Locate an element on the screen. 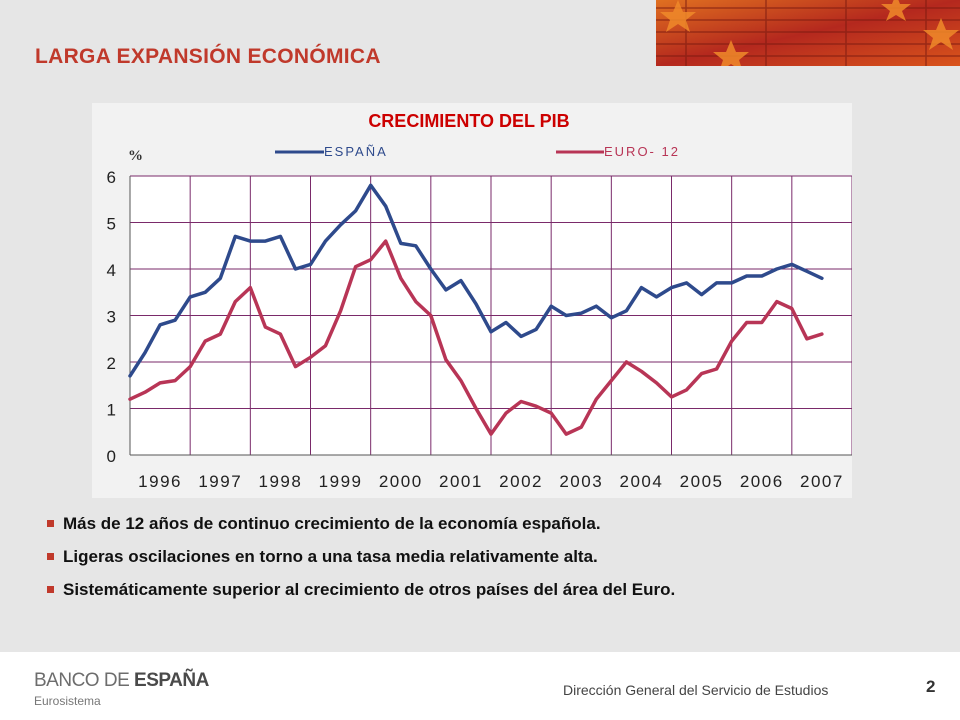  x-tick-label: 1996 is located at coordinates (160, 481).